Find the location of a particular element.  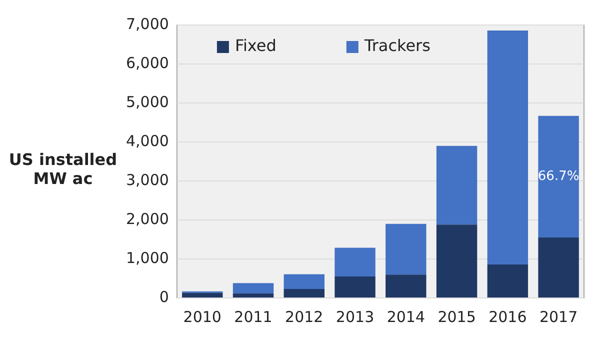

y-tick-label: 6,000 is located at coordinates (147, 63).